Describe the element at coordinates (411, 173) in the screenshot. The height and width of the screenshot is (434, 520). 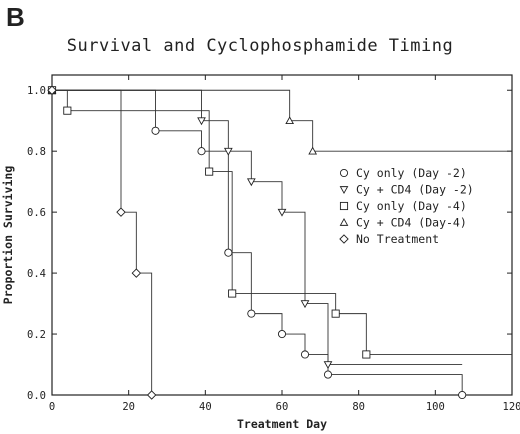
I see `legend-label: Cy only (Day -2)` at that location.